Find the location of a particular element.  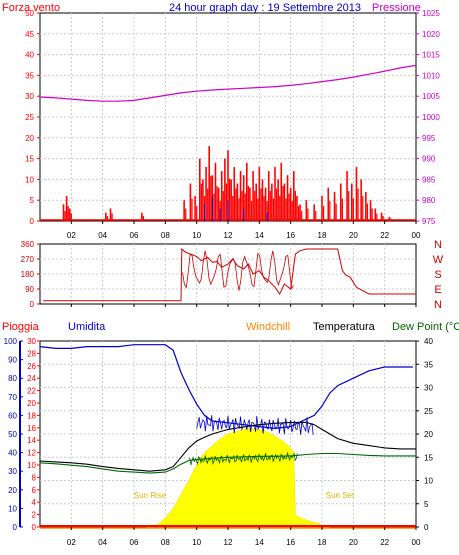

humidity-y-tick-label: 50 is located at coordinates (12, 434).